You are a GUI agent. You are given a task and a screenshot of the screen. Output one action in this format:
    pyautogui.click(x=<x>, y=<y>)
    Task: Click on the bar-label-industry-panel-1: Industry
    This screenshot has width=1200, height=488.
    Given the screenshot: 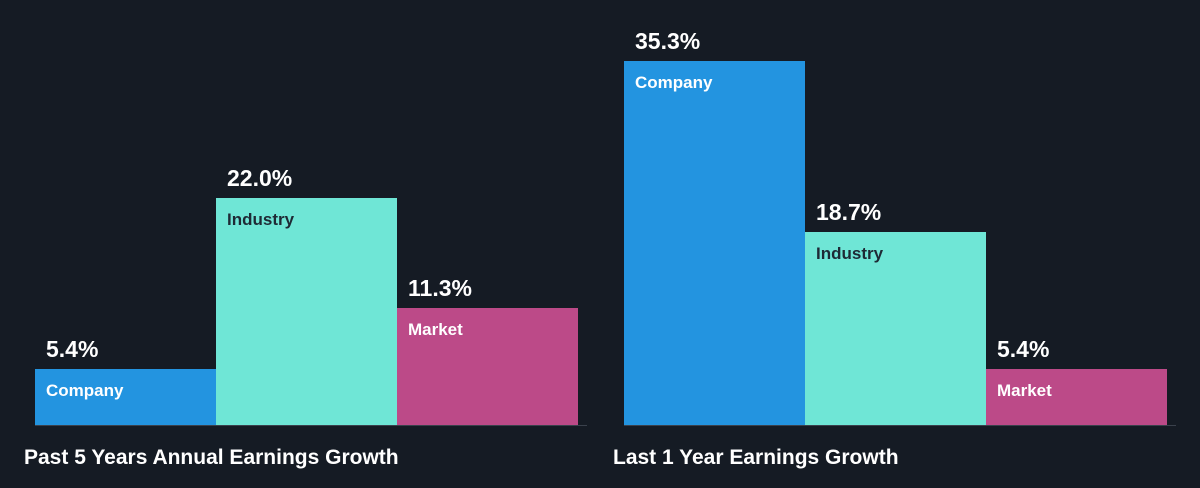 What is the action you would take?
    pyautogui.click(x=850, y=253)
    